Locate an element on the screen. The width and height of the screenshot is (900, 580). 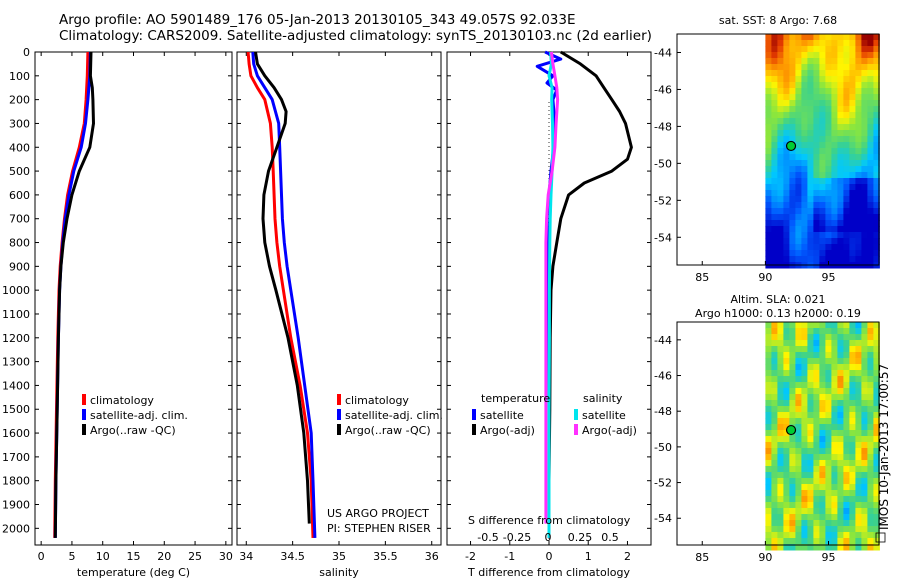
legend-label: satellite-adj. clim. is located at coordinates (139, 415).